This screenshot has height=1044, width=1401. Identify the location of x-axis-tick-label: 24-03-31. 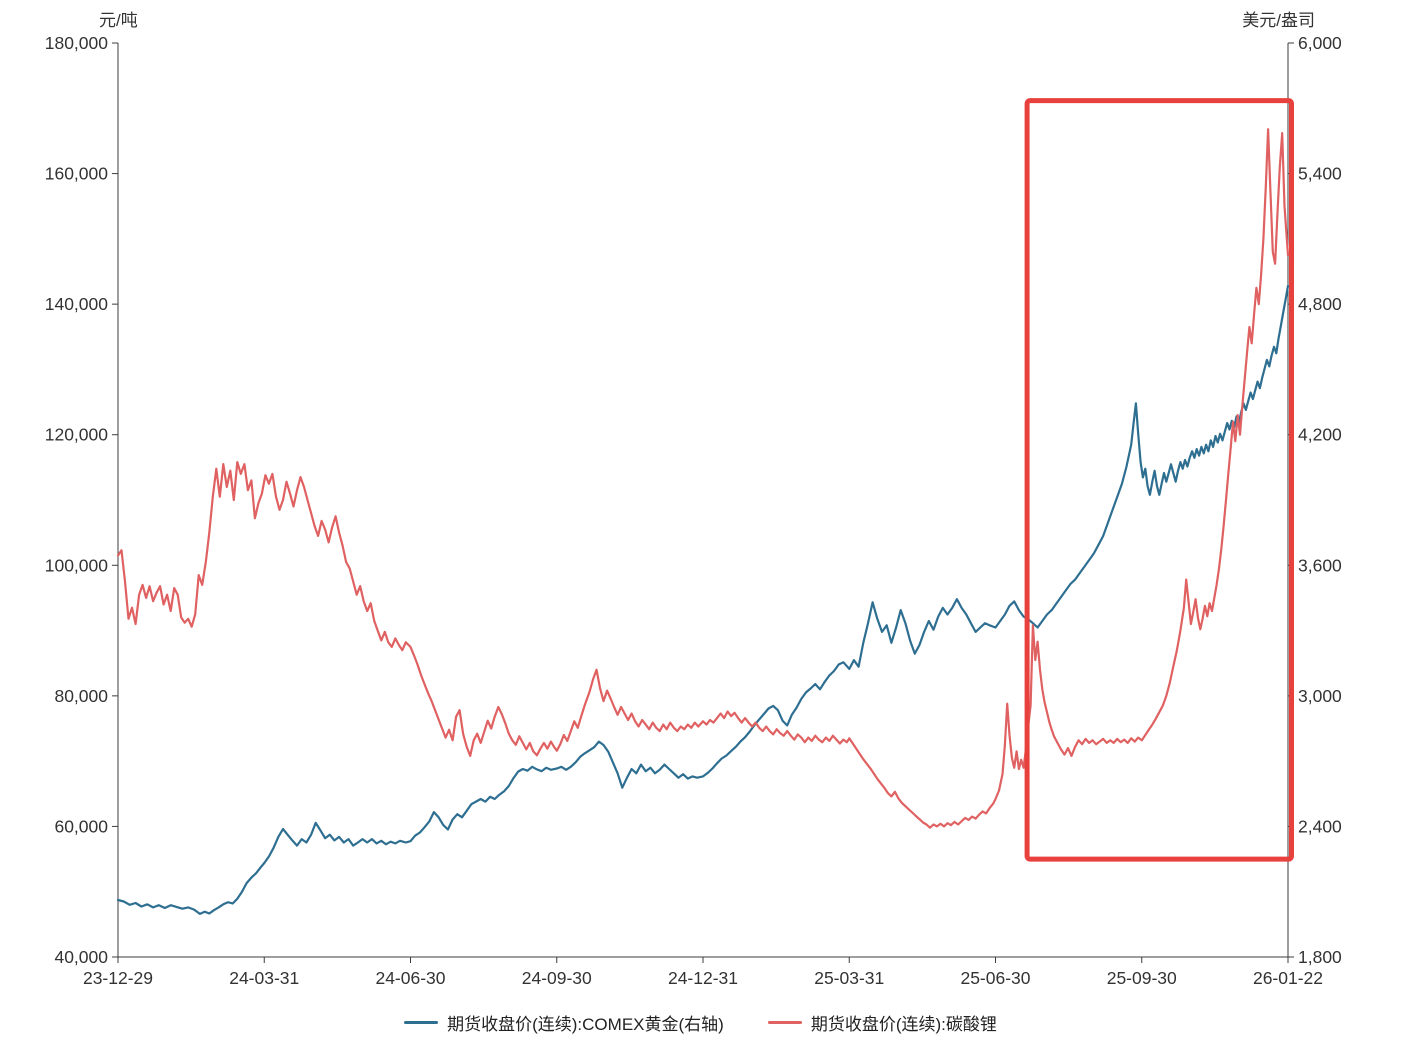
(264, 978).